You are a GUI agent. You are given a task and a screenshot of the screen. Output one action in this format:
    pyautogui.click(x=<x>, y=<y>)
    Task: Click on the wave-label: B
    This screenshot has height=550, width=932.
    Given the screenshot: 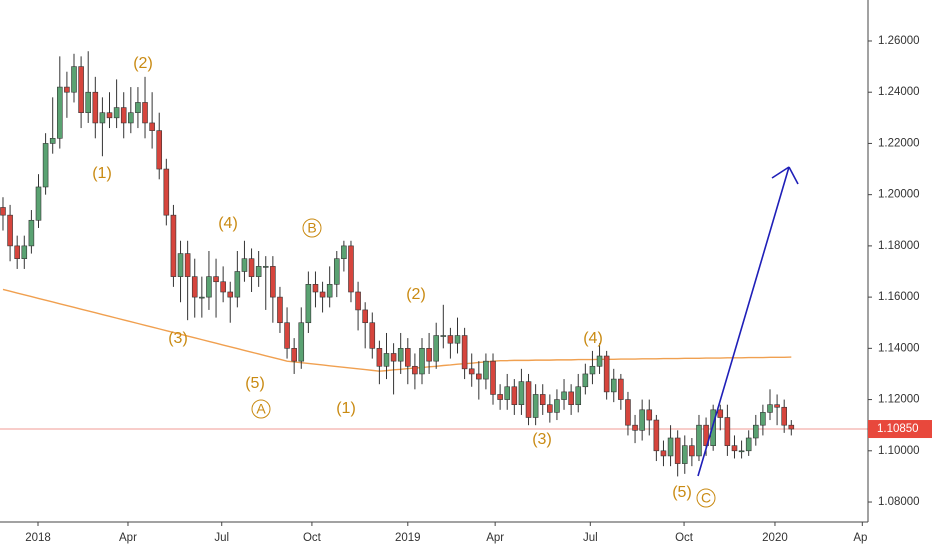 What is the action you would take?
    pyautogui.click(x=311, y=228)
    